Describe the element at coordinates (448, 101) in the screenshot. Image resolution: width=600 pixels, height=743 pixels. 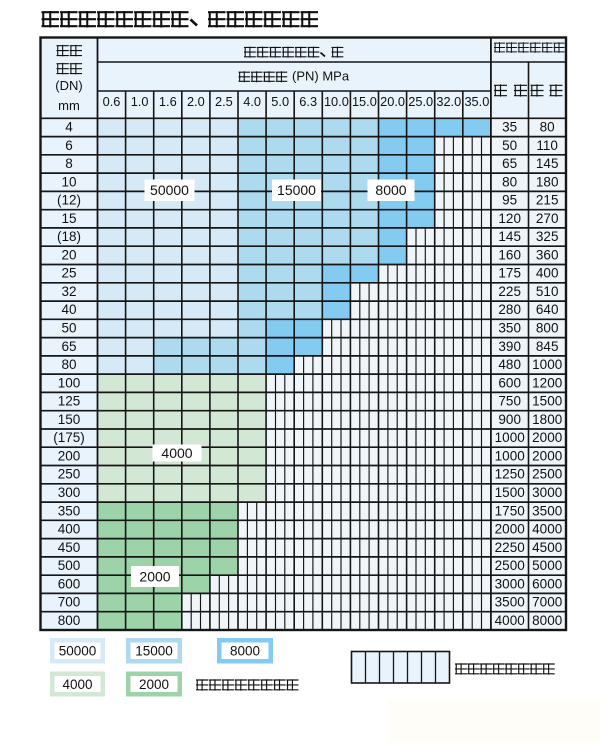
I see `svg-text: 32.0` at that location.